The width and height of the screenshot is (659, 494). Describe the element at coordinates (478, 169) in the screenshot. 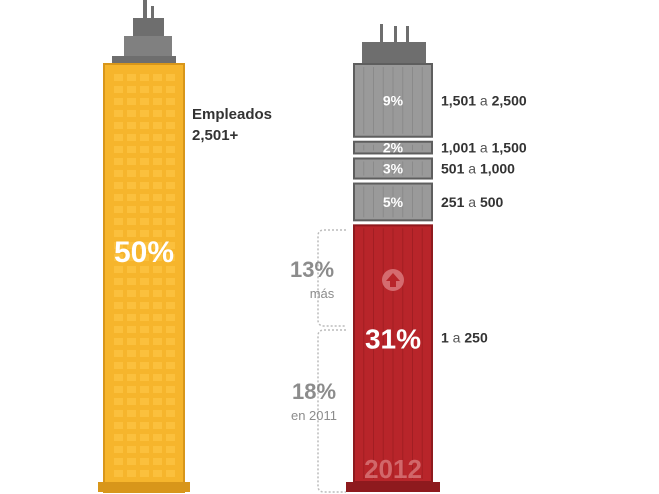

I see `right-segment-range: 501 a 1,000` at that location.